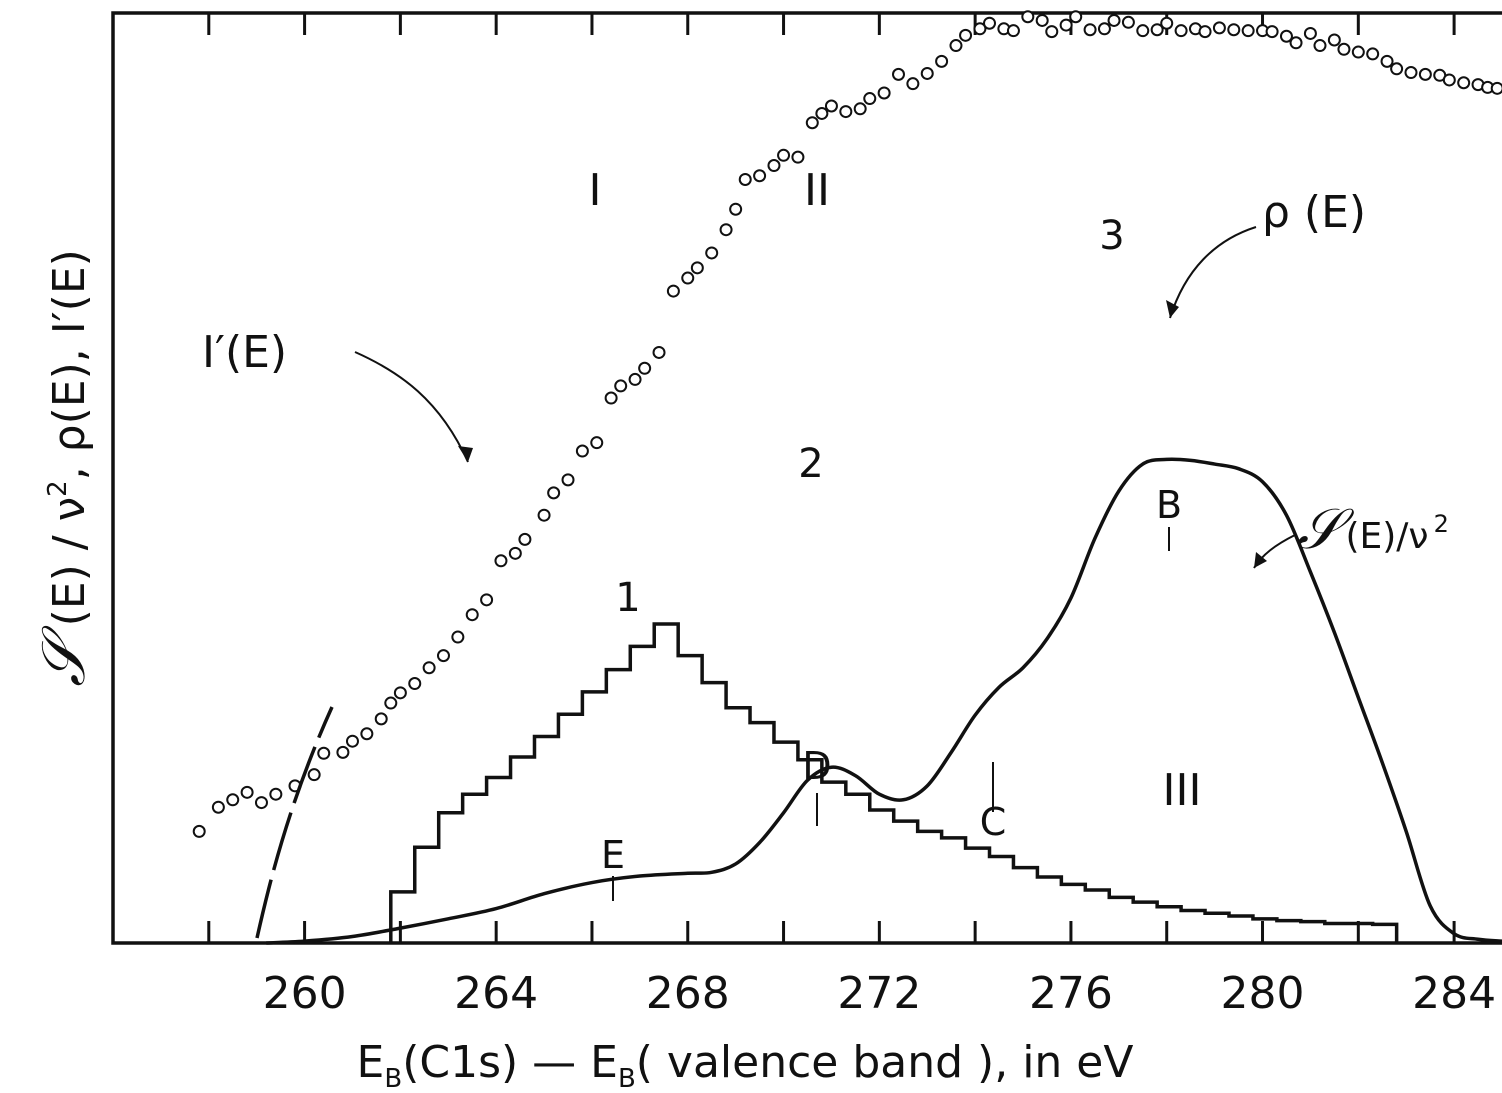 This screenshot has width=1502, height=1093. Describe the element at coordinates (1454, 993) in the screenshot. I see `x-tick-label: 284` at that location.